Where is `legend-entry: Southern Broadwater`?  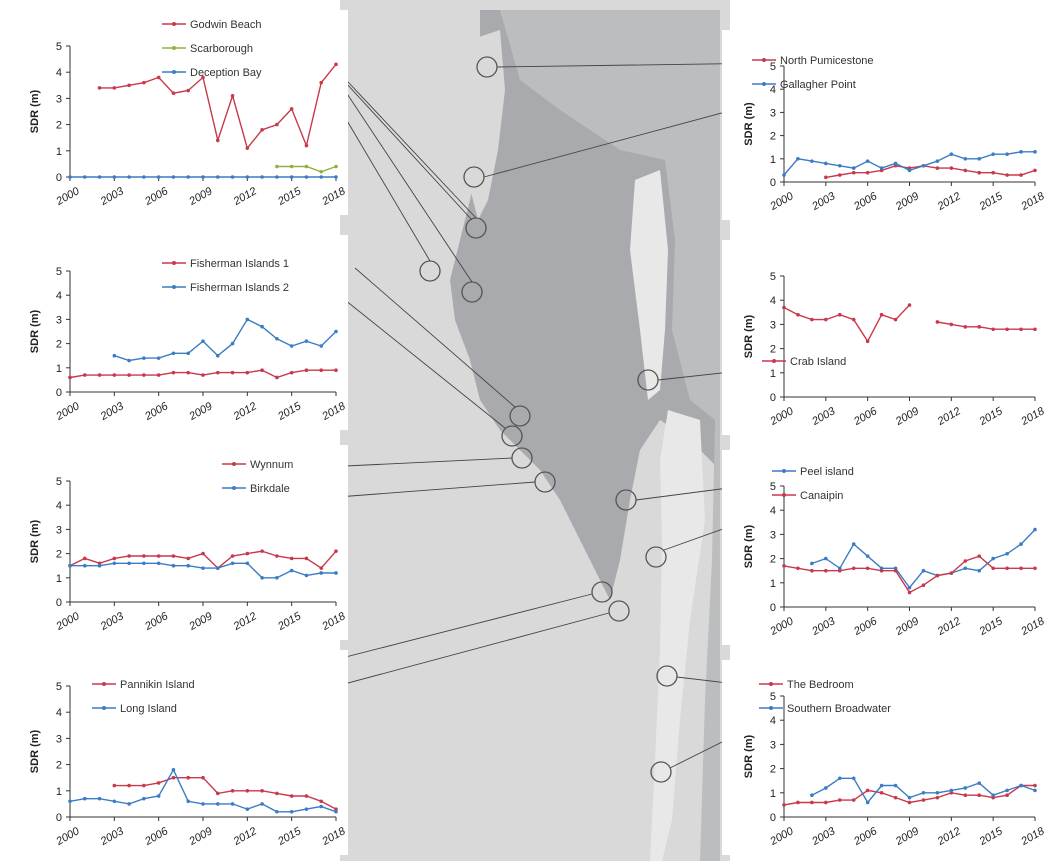
legend-entry: Southern Broadwater is located at coordinates (825, 709).